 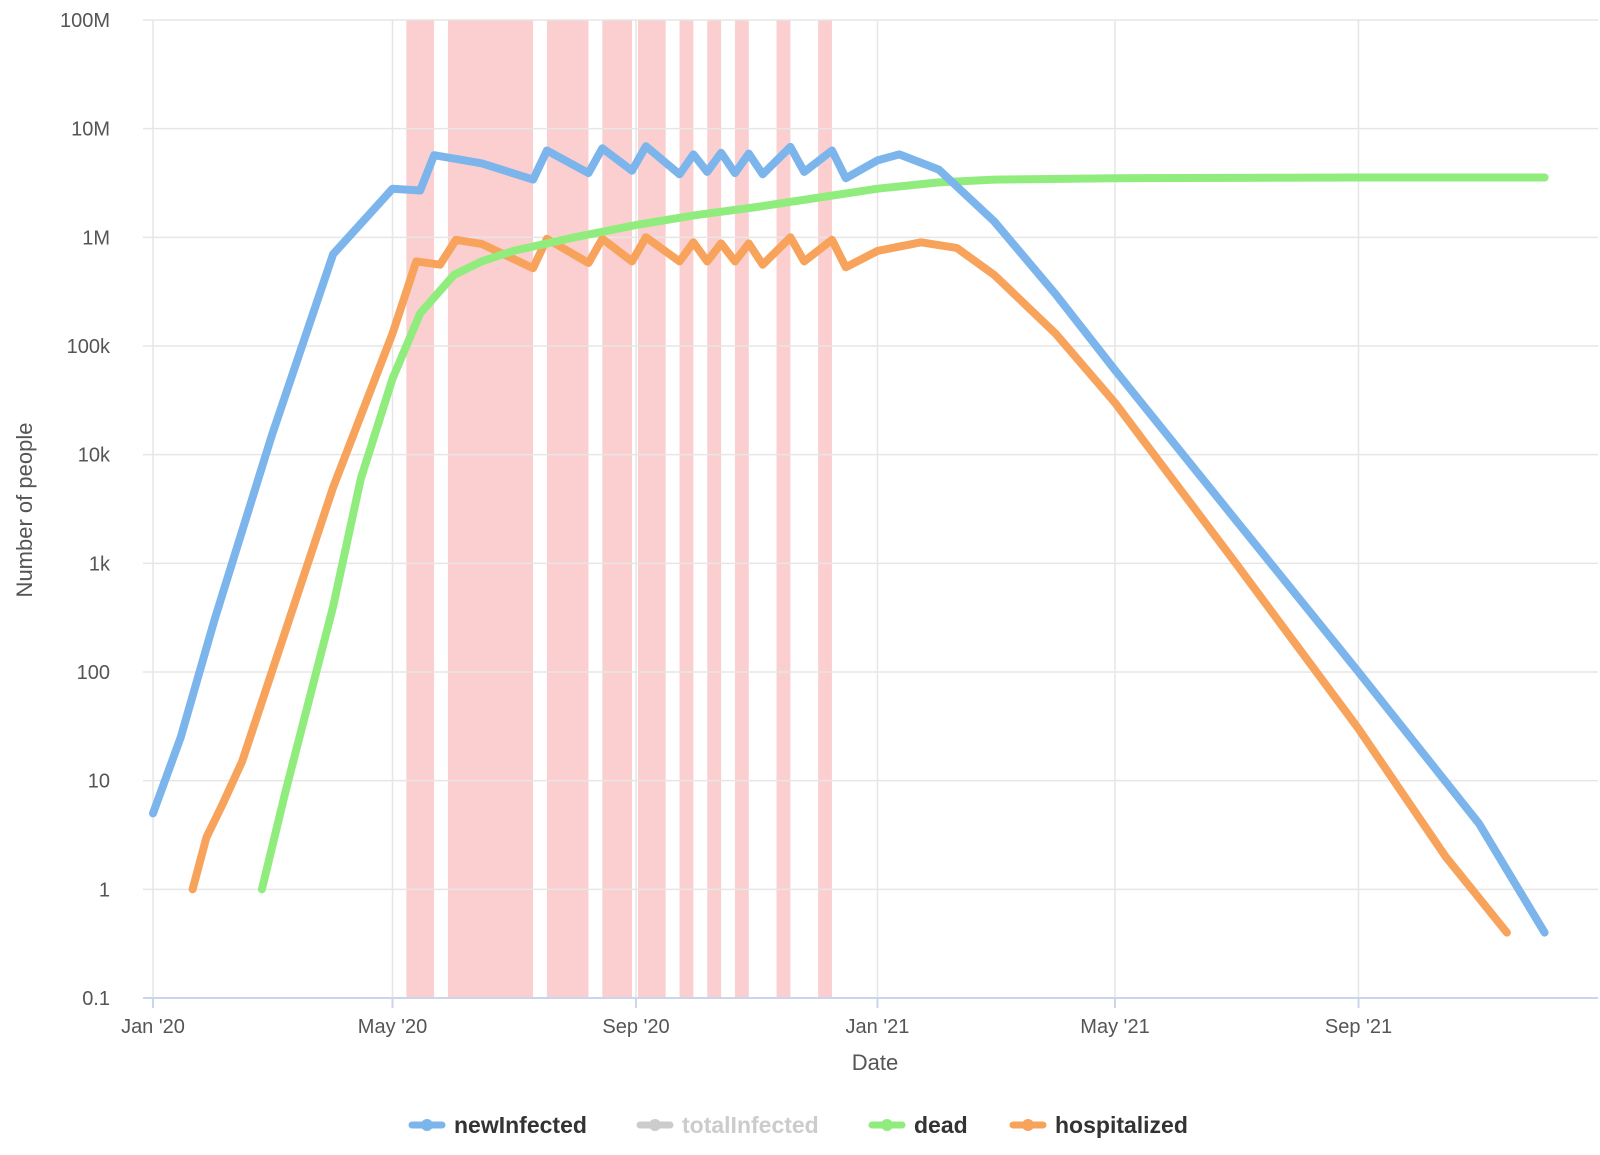 What do you see at coordinates (878, 1027) in the screenshot?
I see `x-tick-label: Jan '21` at bounding box center [878, 1027].